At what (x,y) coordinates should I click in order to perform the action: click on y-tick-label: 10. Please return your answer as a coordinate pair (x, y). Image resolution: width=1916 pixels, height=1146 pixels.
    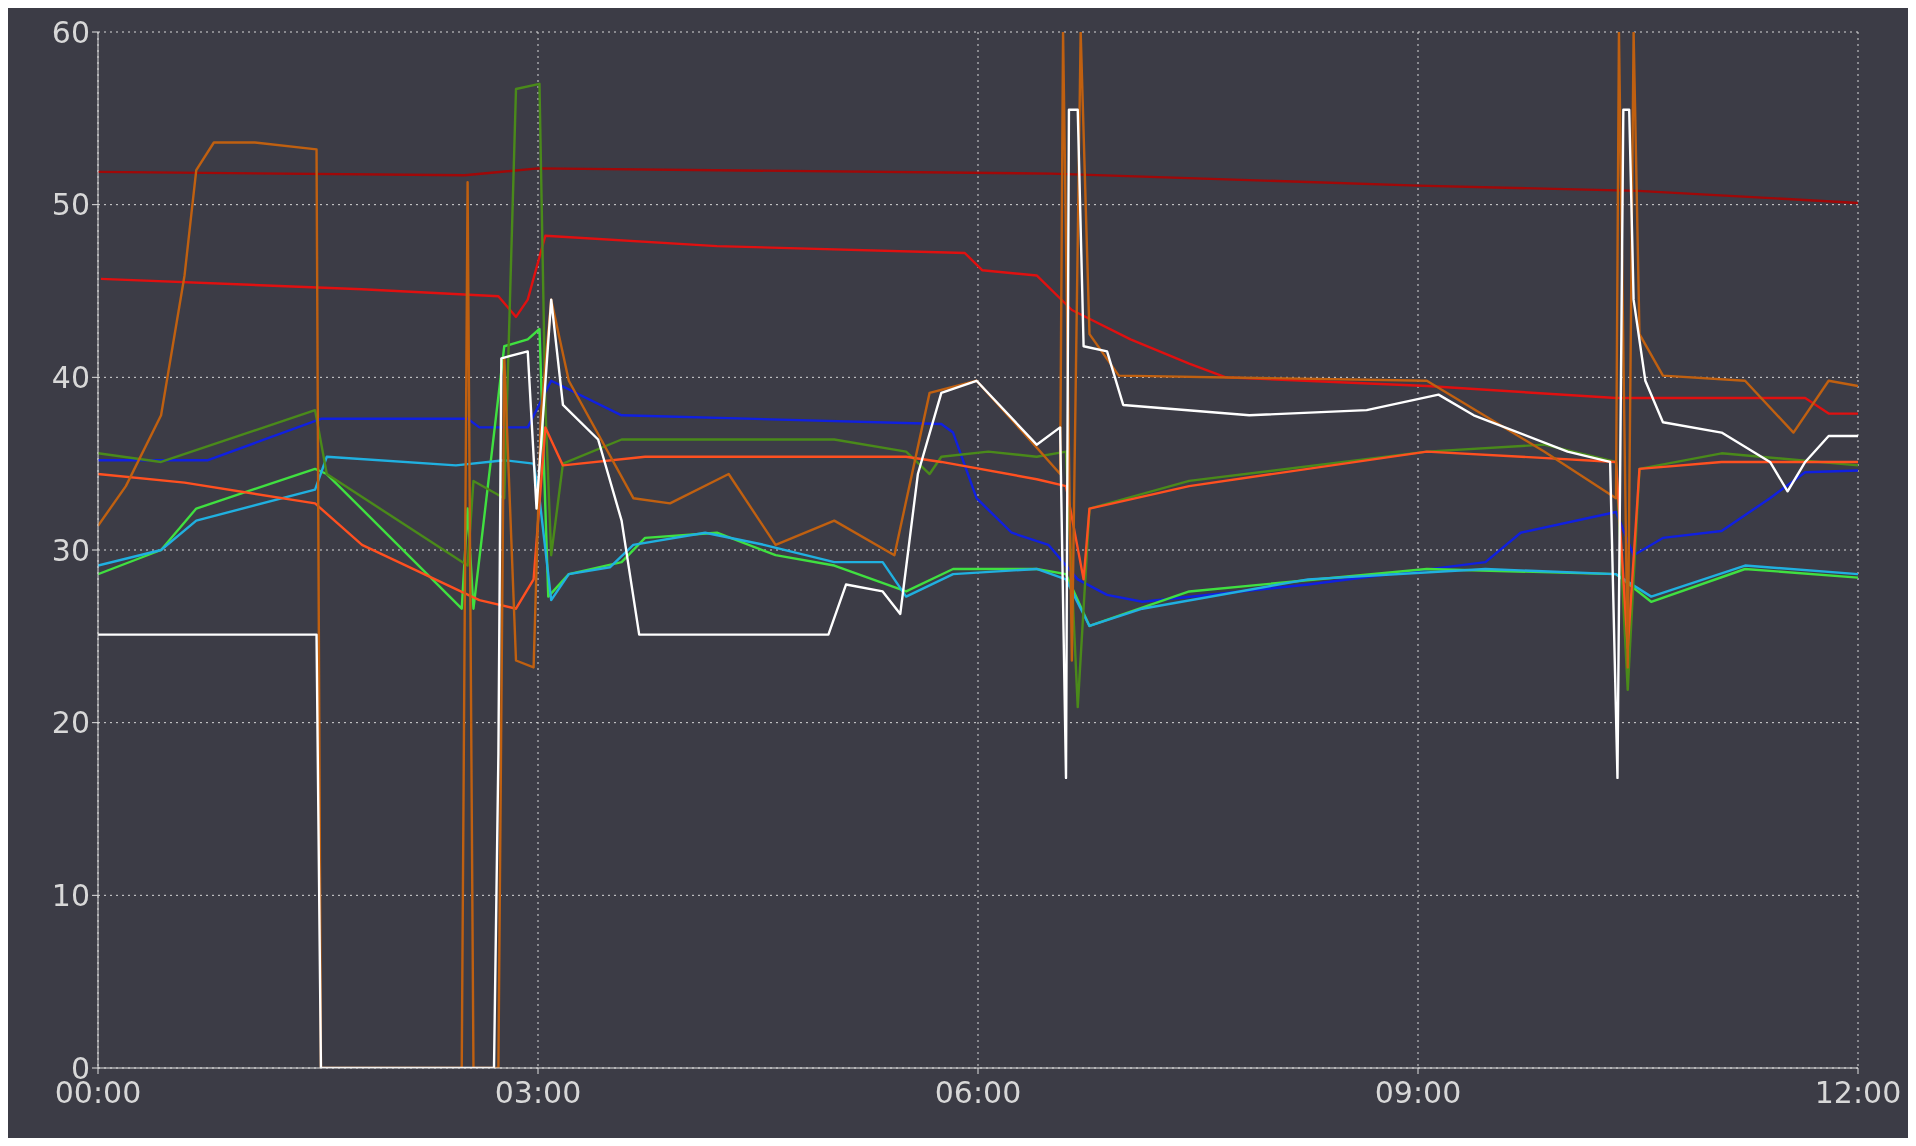
    Looking at the image, I should click on (70, 895).